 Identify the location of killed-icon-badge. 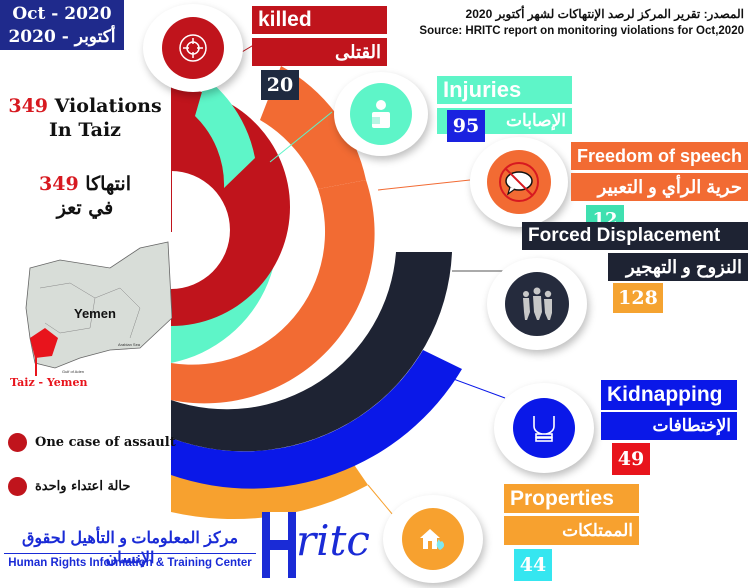
(193, 48).